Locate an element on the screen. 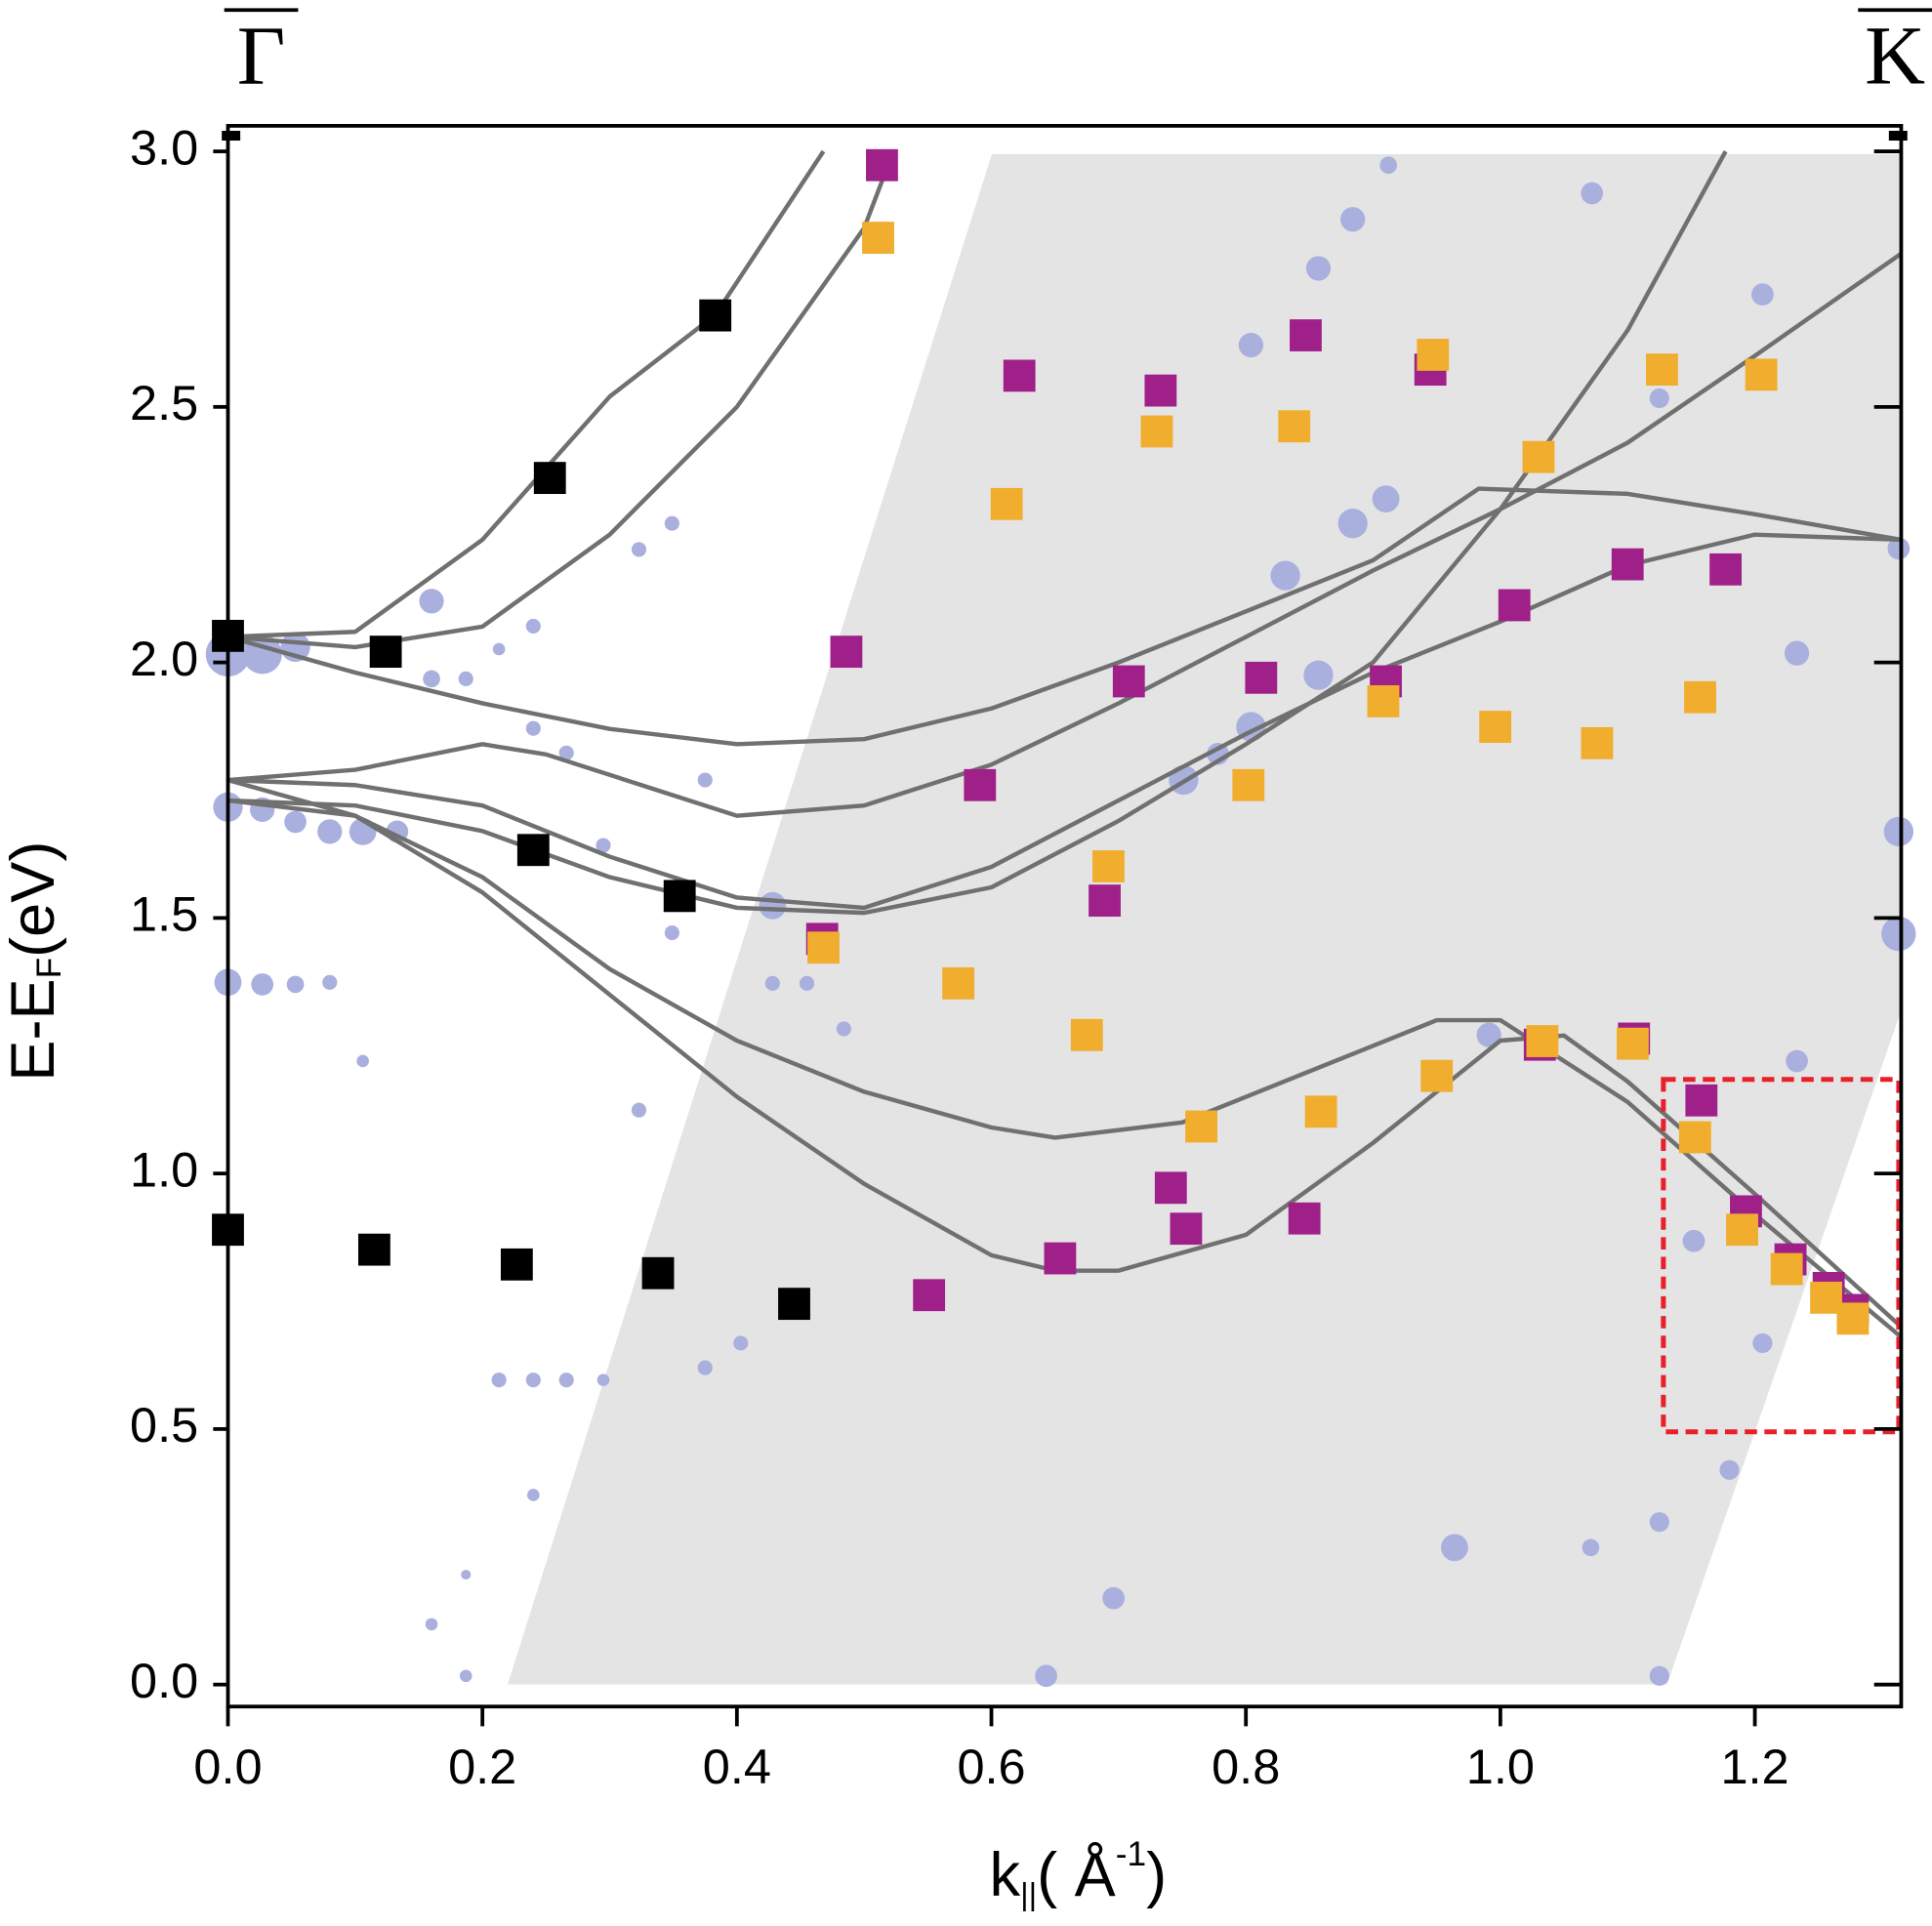 The height and width of the screenshot is (1926, 1932). x-tick-label: 1.2 is located at coordinates (1754, 1767).